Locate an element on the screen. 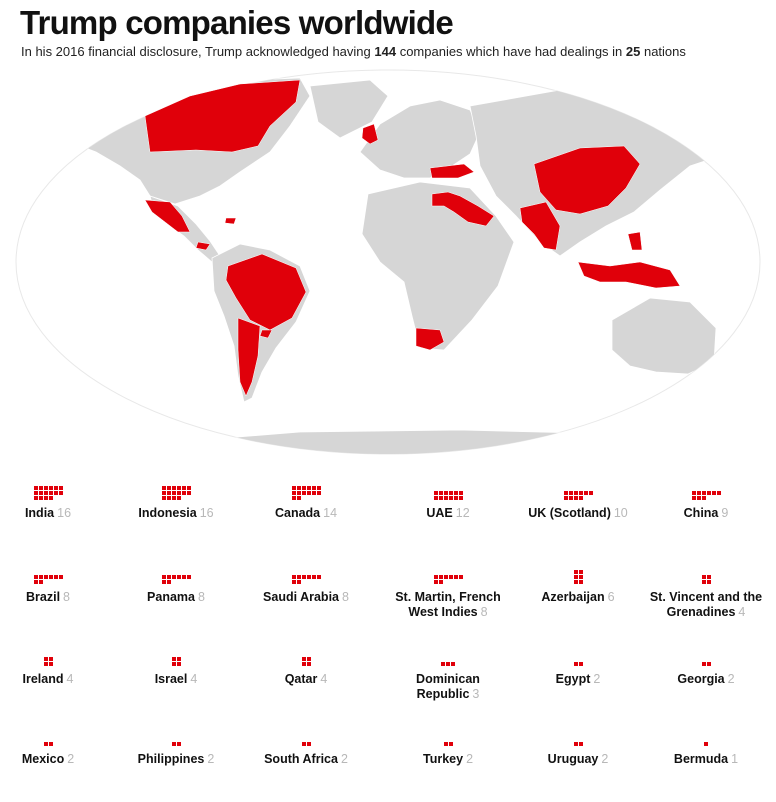  country-cell: Bermuda 1 is located at coordinates (706, 746).